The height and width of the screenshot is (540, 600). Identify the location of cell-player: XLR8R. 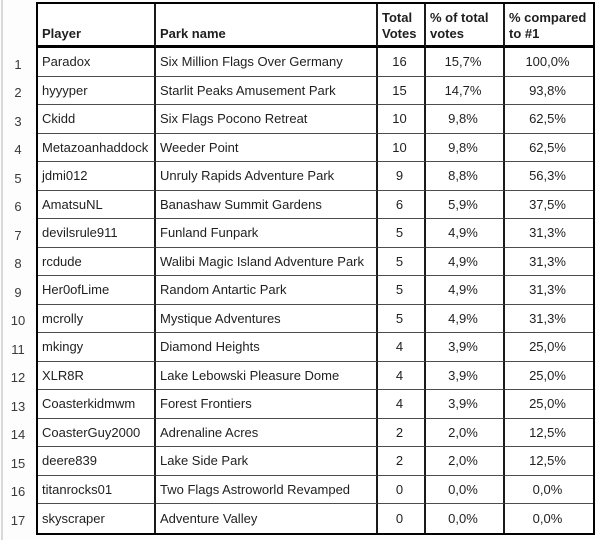
(97, 375).